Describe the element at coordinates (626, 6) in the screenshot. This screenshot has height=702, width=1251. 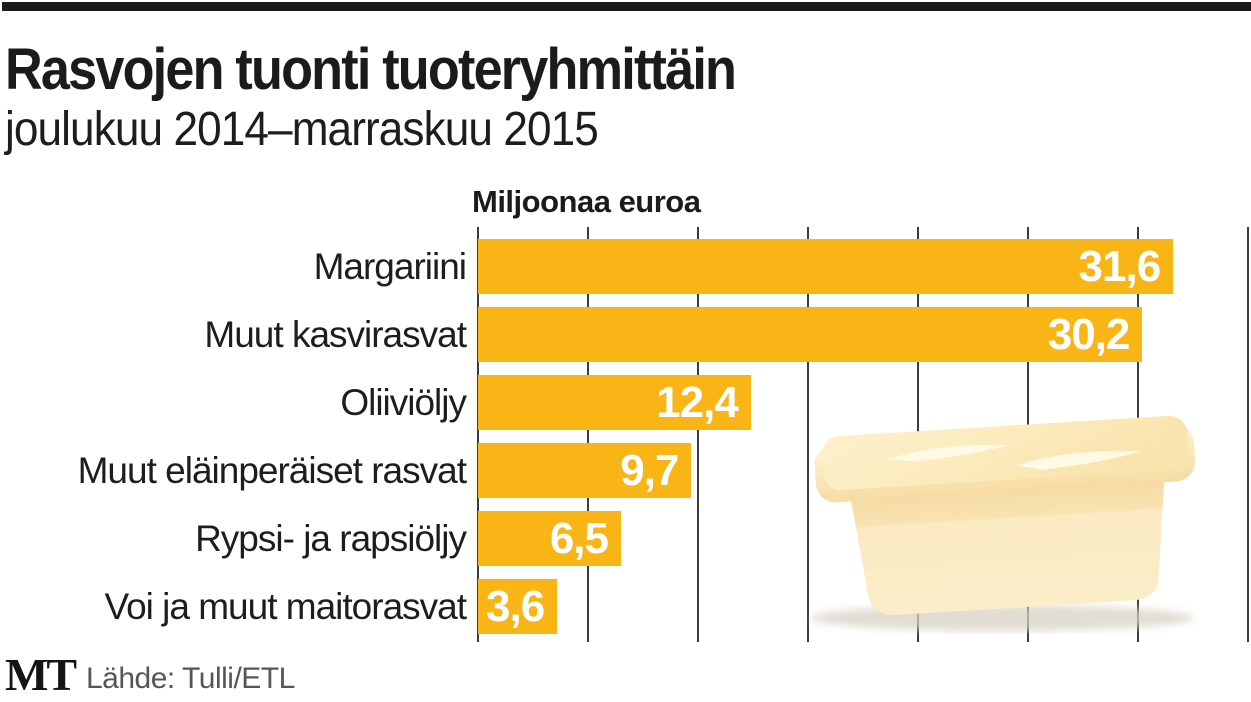
I see `top-border-bar` at that location.